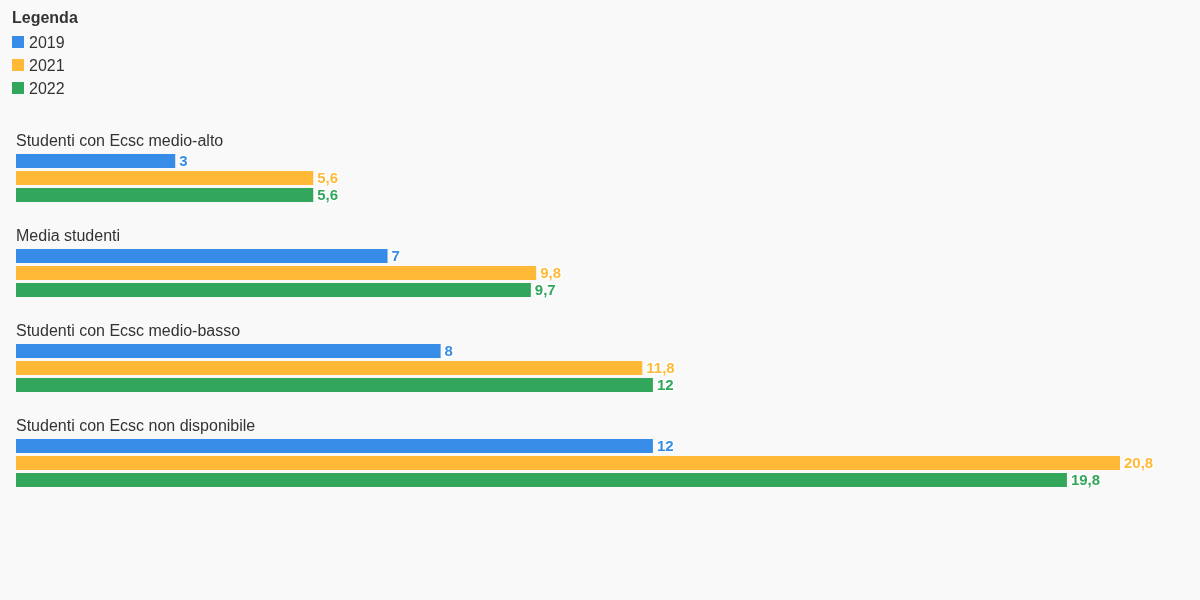 The width and height of the screenshot is (1200, 600). I want to click on legend-label: 2021, so click(47, 65).